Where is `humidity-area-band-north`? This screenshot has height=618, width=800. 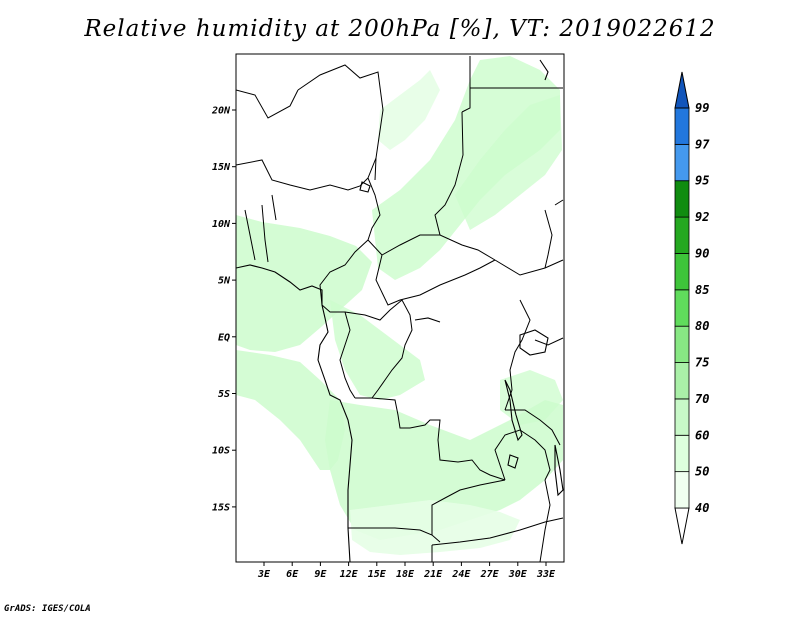
humidity-area-band-north is located at coordinates (466, 168).